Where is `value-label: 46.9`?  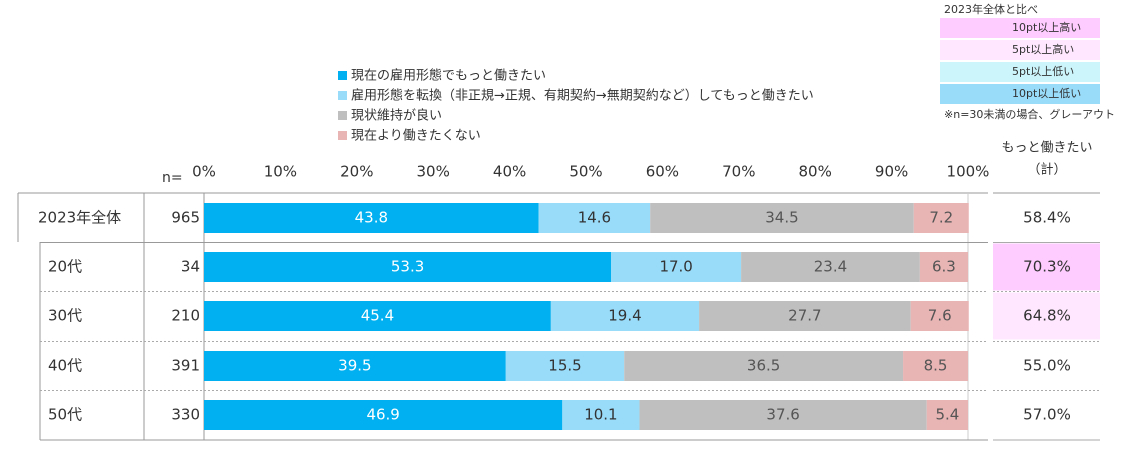 value-label: 46.9 is located at coordinates (382, 415).